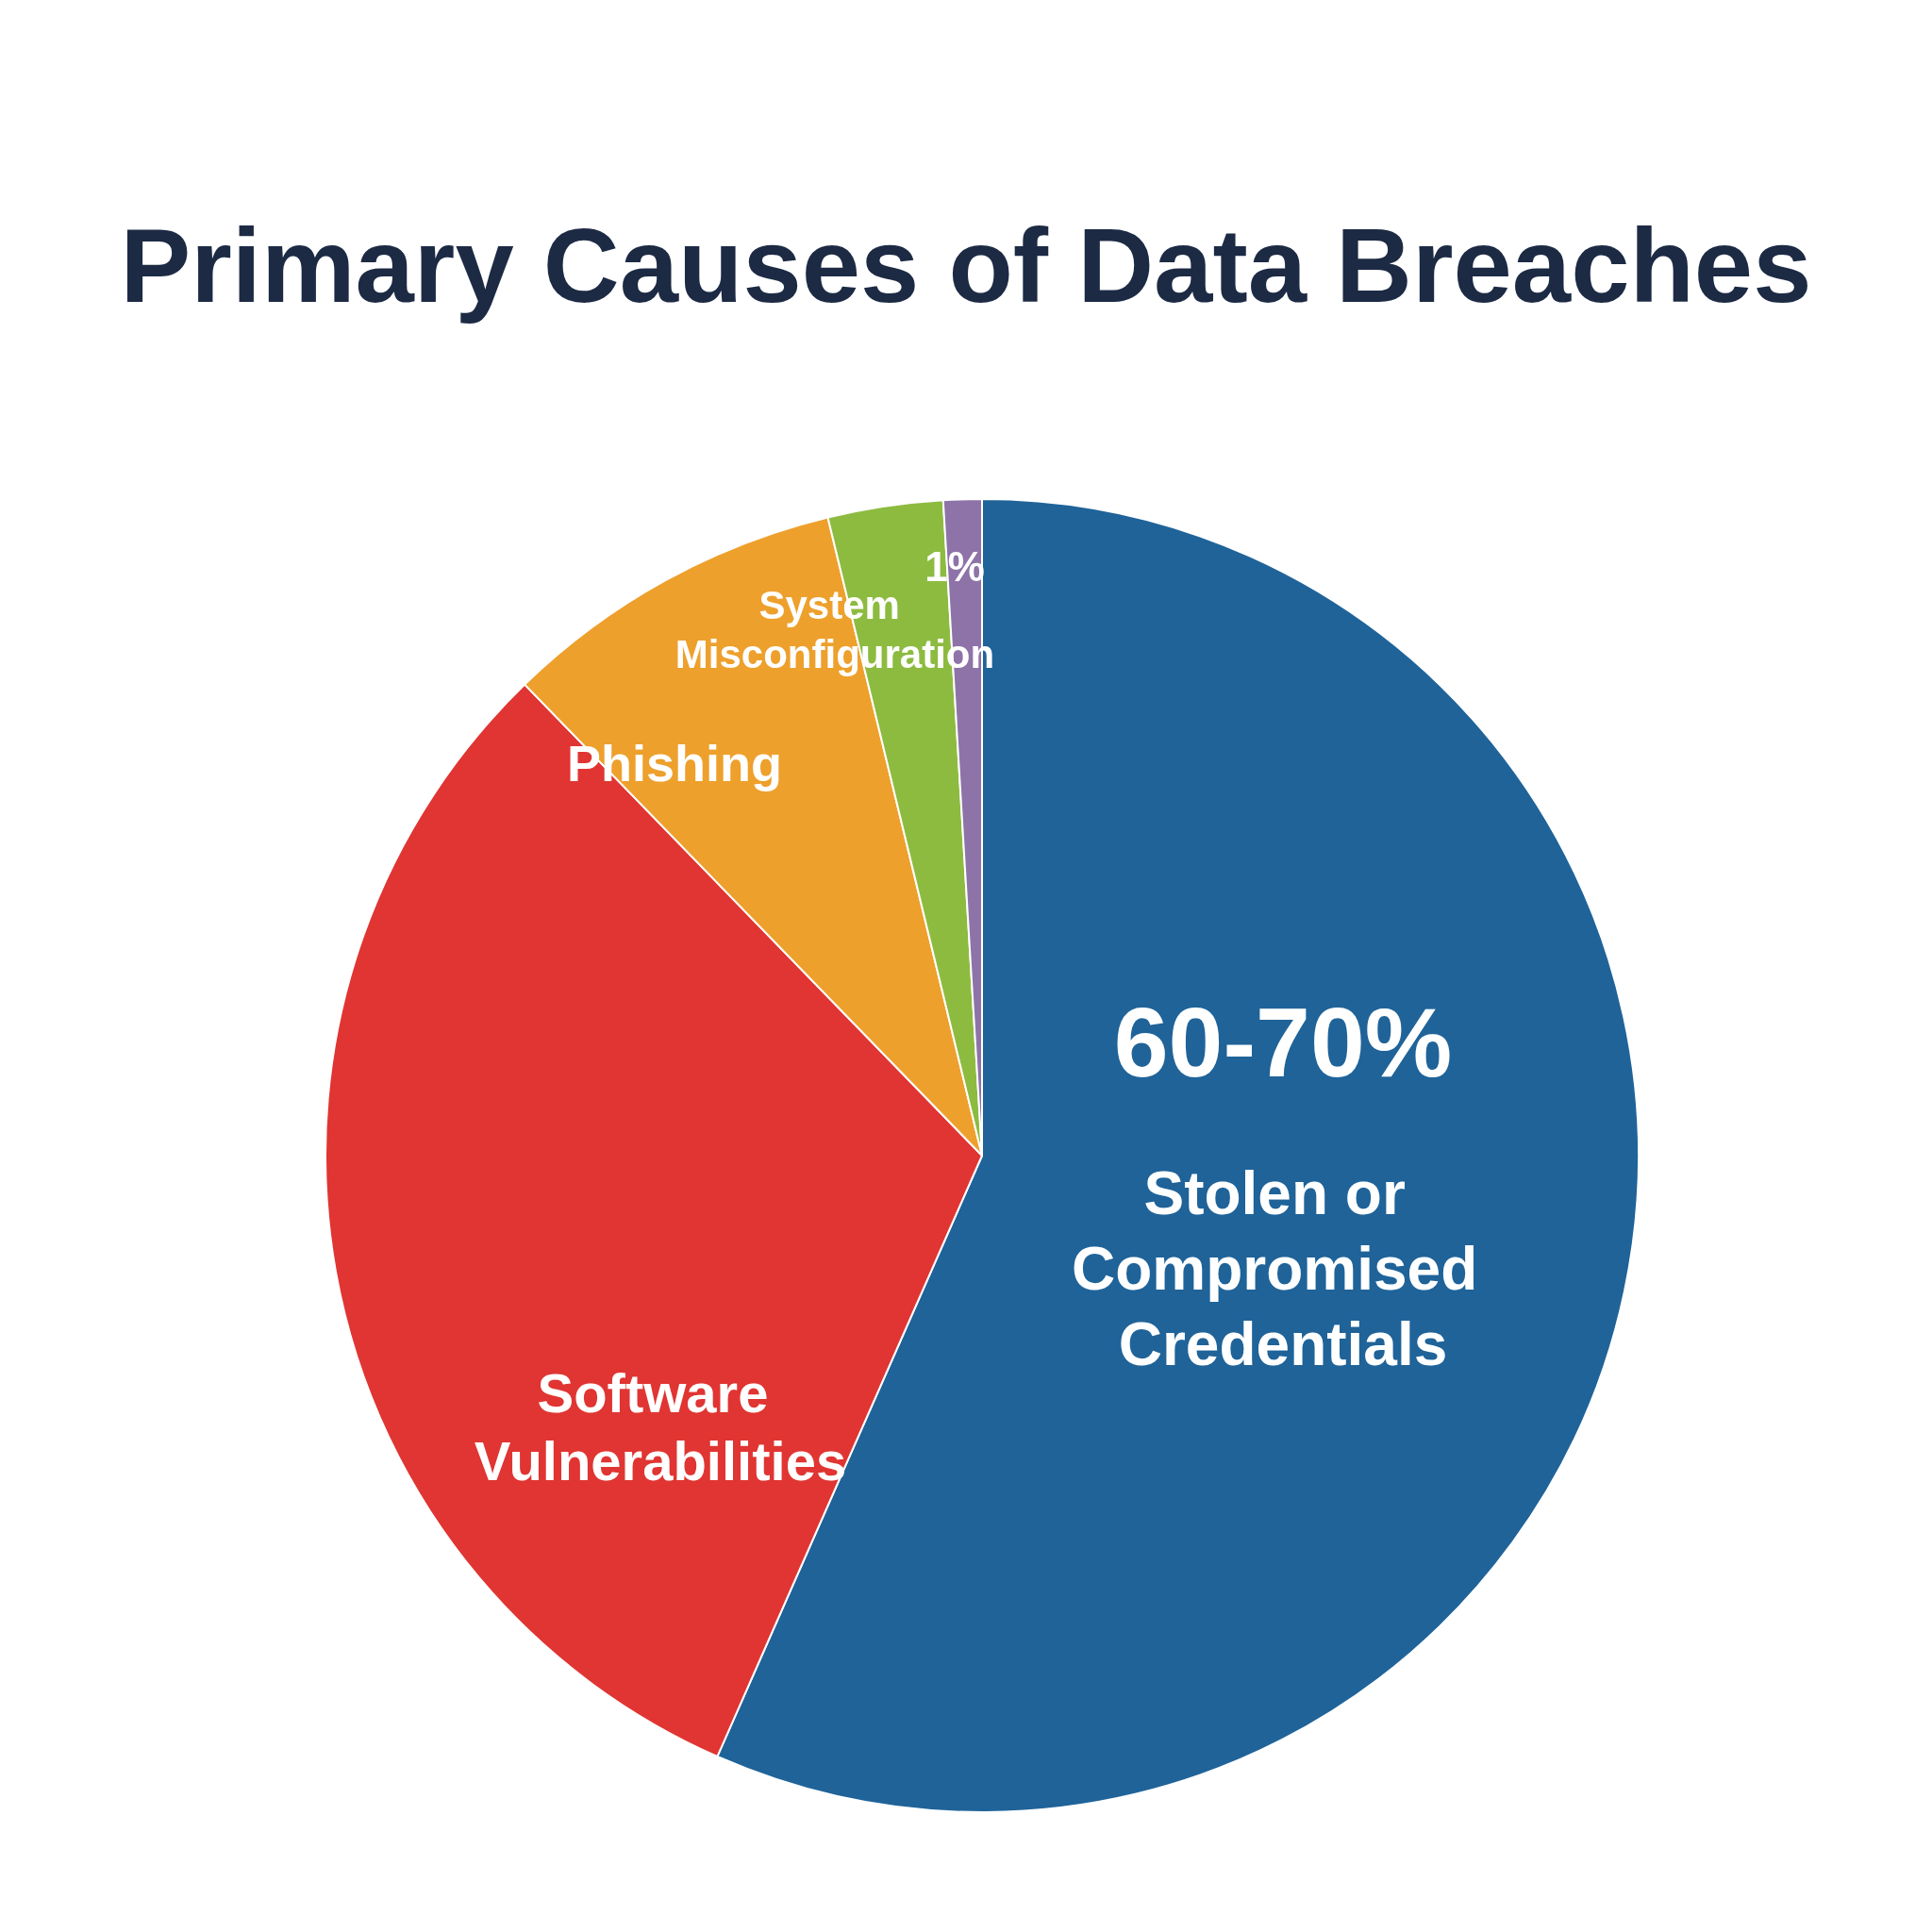  What do you see at coordinates (1283, 1042) in the screenshot?
I see `data-label: 60-70%` at bounding box center [1283, 1042].